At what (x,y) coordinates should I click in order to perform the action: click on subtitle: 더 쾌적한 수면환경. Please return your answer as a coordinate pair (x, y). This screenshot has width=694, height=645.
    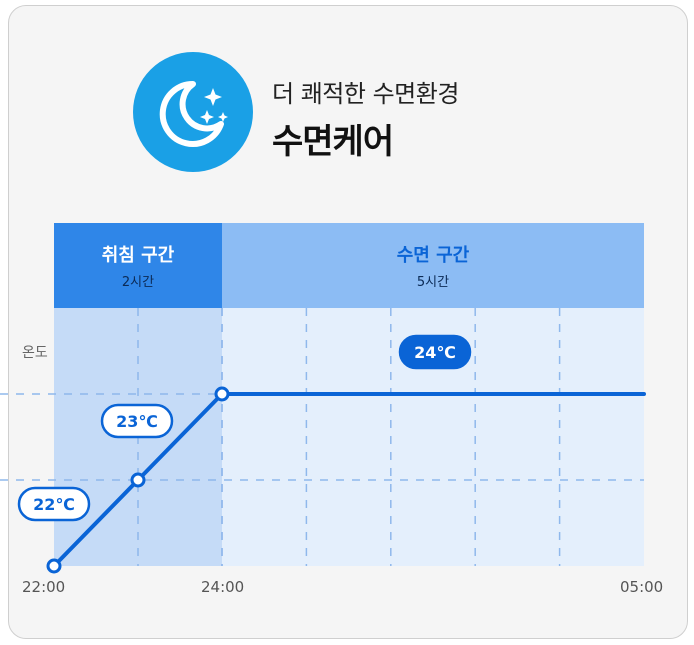
    Looking at the image, I should click on (365, 94).